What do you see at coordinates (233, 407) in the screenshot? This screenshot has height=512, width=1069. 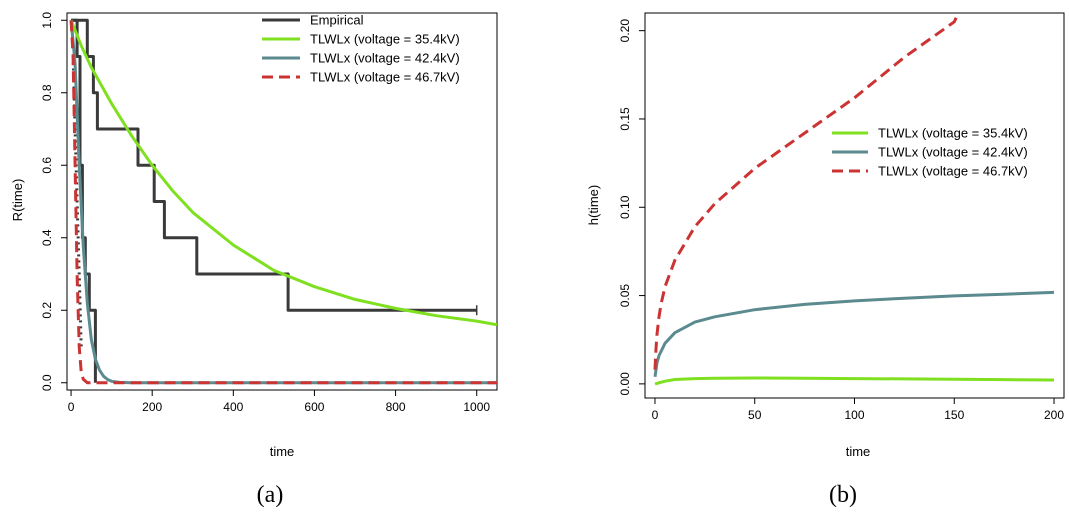 I see `x-tick-label: 400` at bounding box center [233, 407].